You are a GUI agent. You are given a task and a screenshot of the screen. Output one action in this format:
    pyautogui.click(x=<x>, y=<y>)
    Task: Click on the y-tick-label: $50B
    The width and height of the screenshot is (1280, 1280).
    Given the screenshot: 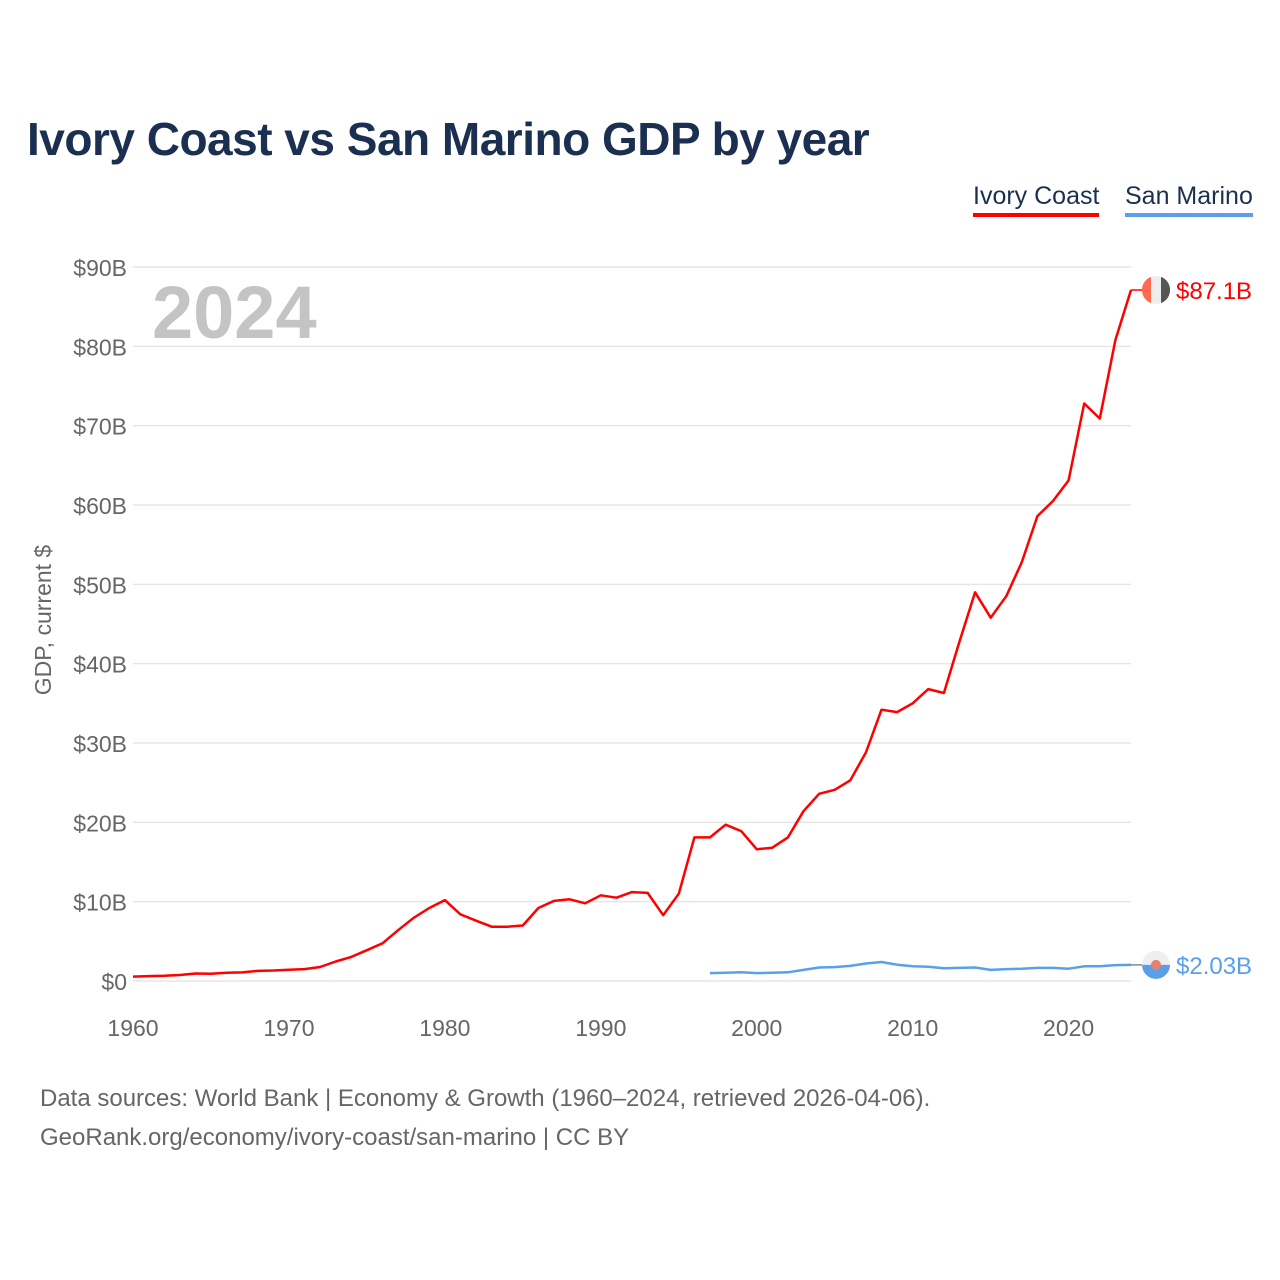 What is the action you would take?
    pyautogui.click(x=100, y=585)
    